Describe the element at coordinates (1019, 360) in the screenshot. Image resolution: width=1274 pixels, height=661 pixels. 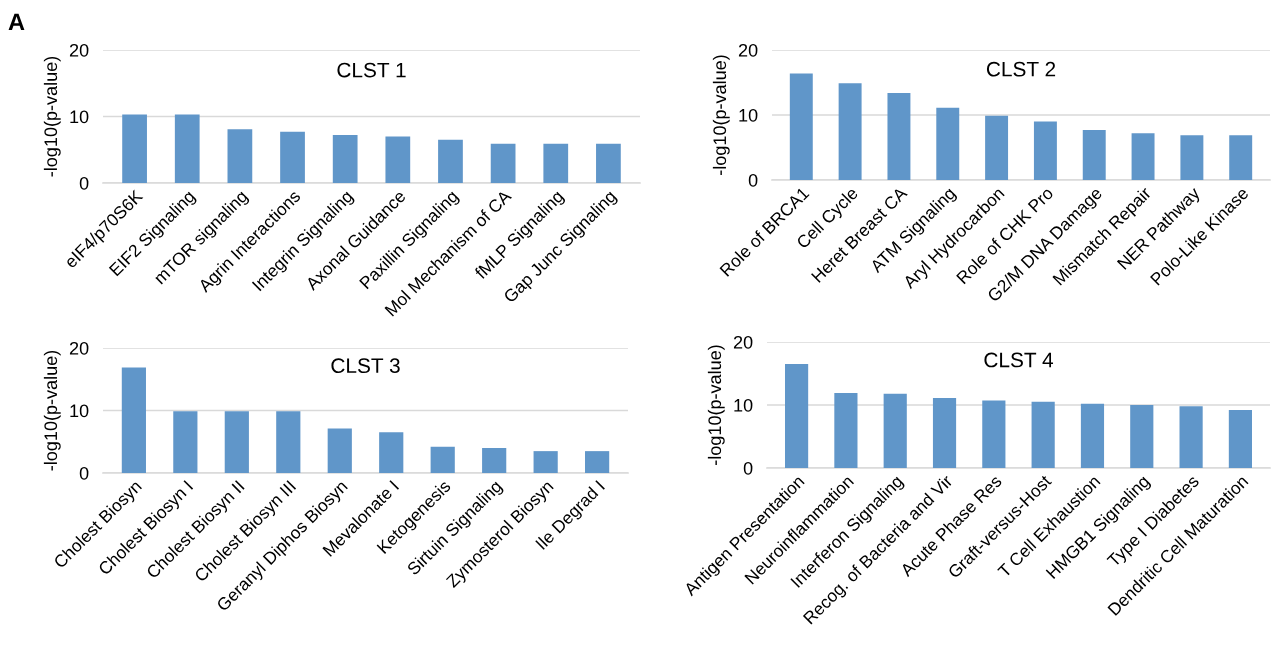
I see `chart-title: CLST 4` at that location.